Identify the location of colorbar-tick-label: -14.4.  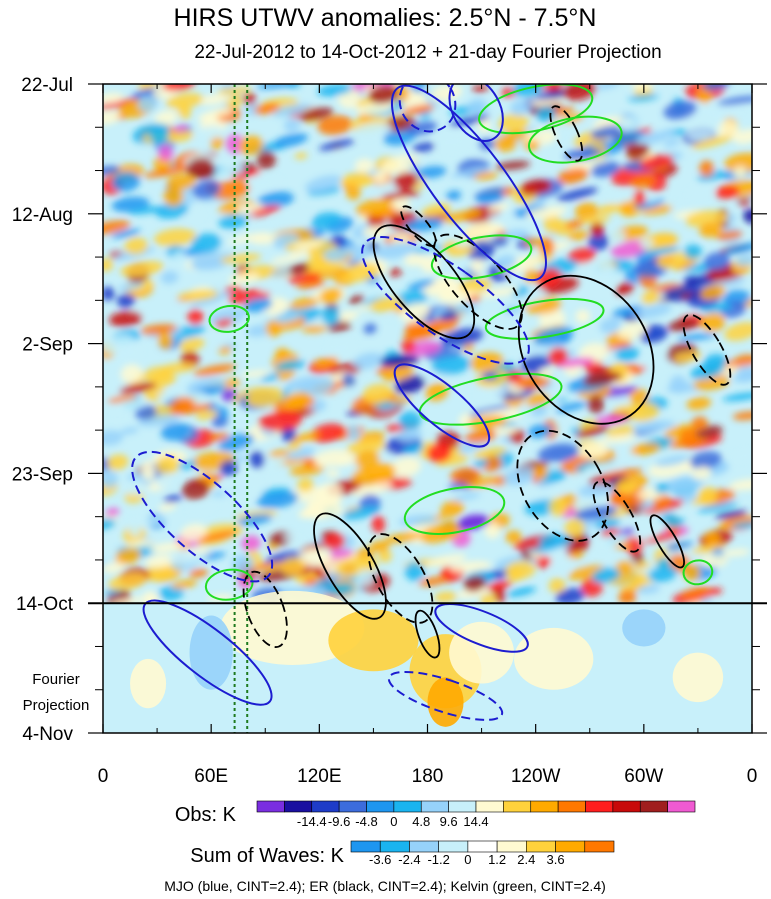
(312, 821).